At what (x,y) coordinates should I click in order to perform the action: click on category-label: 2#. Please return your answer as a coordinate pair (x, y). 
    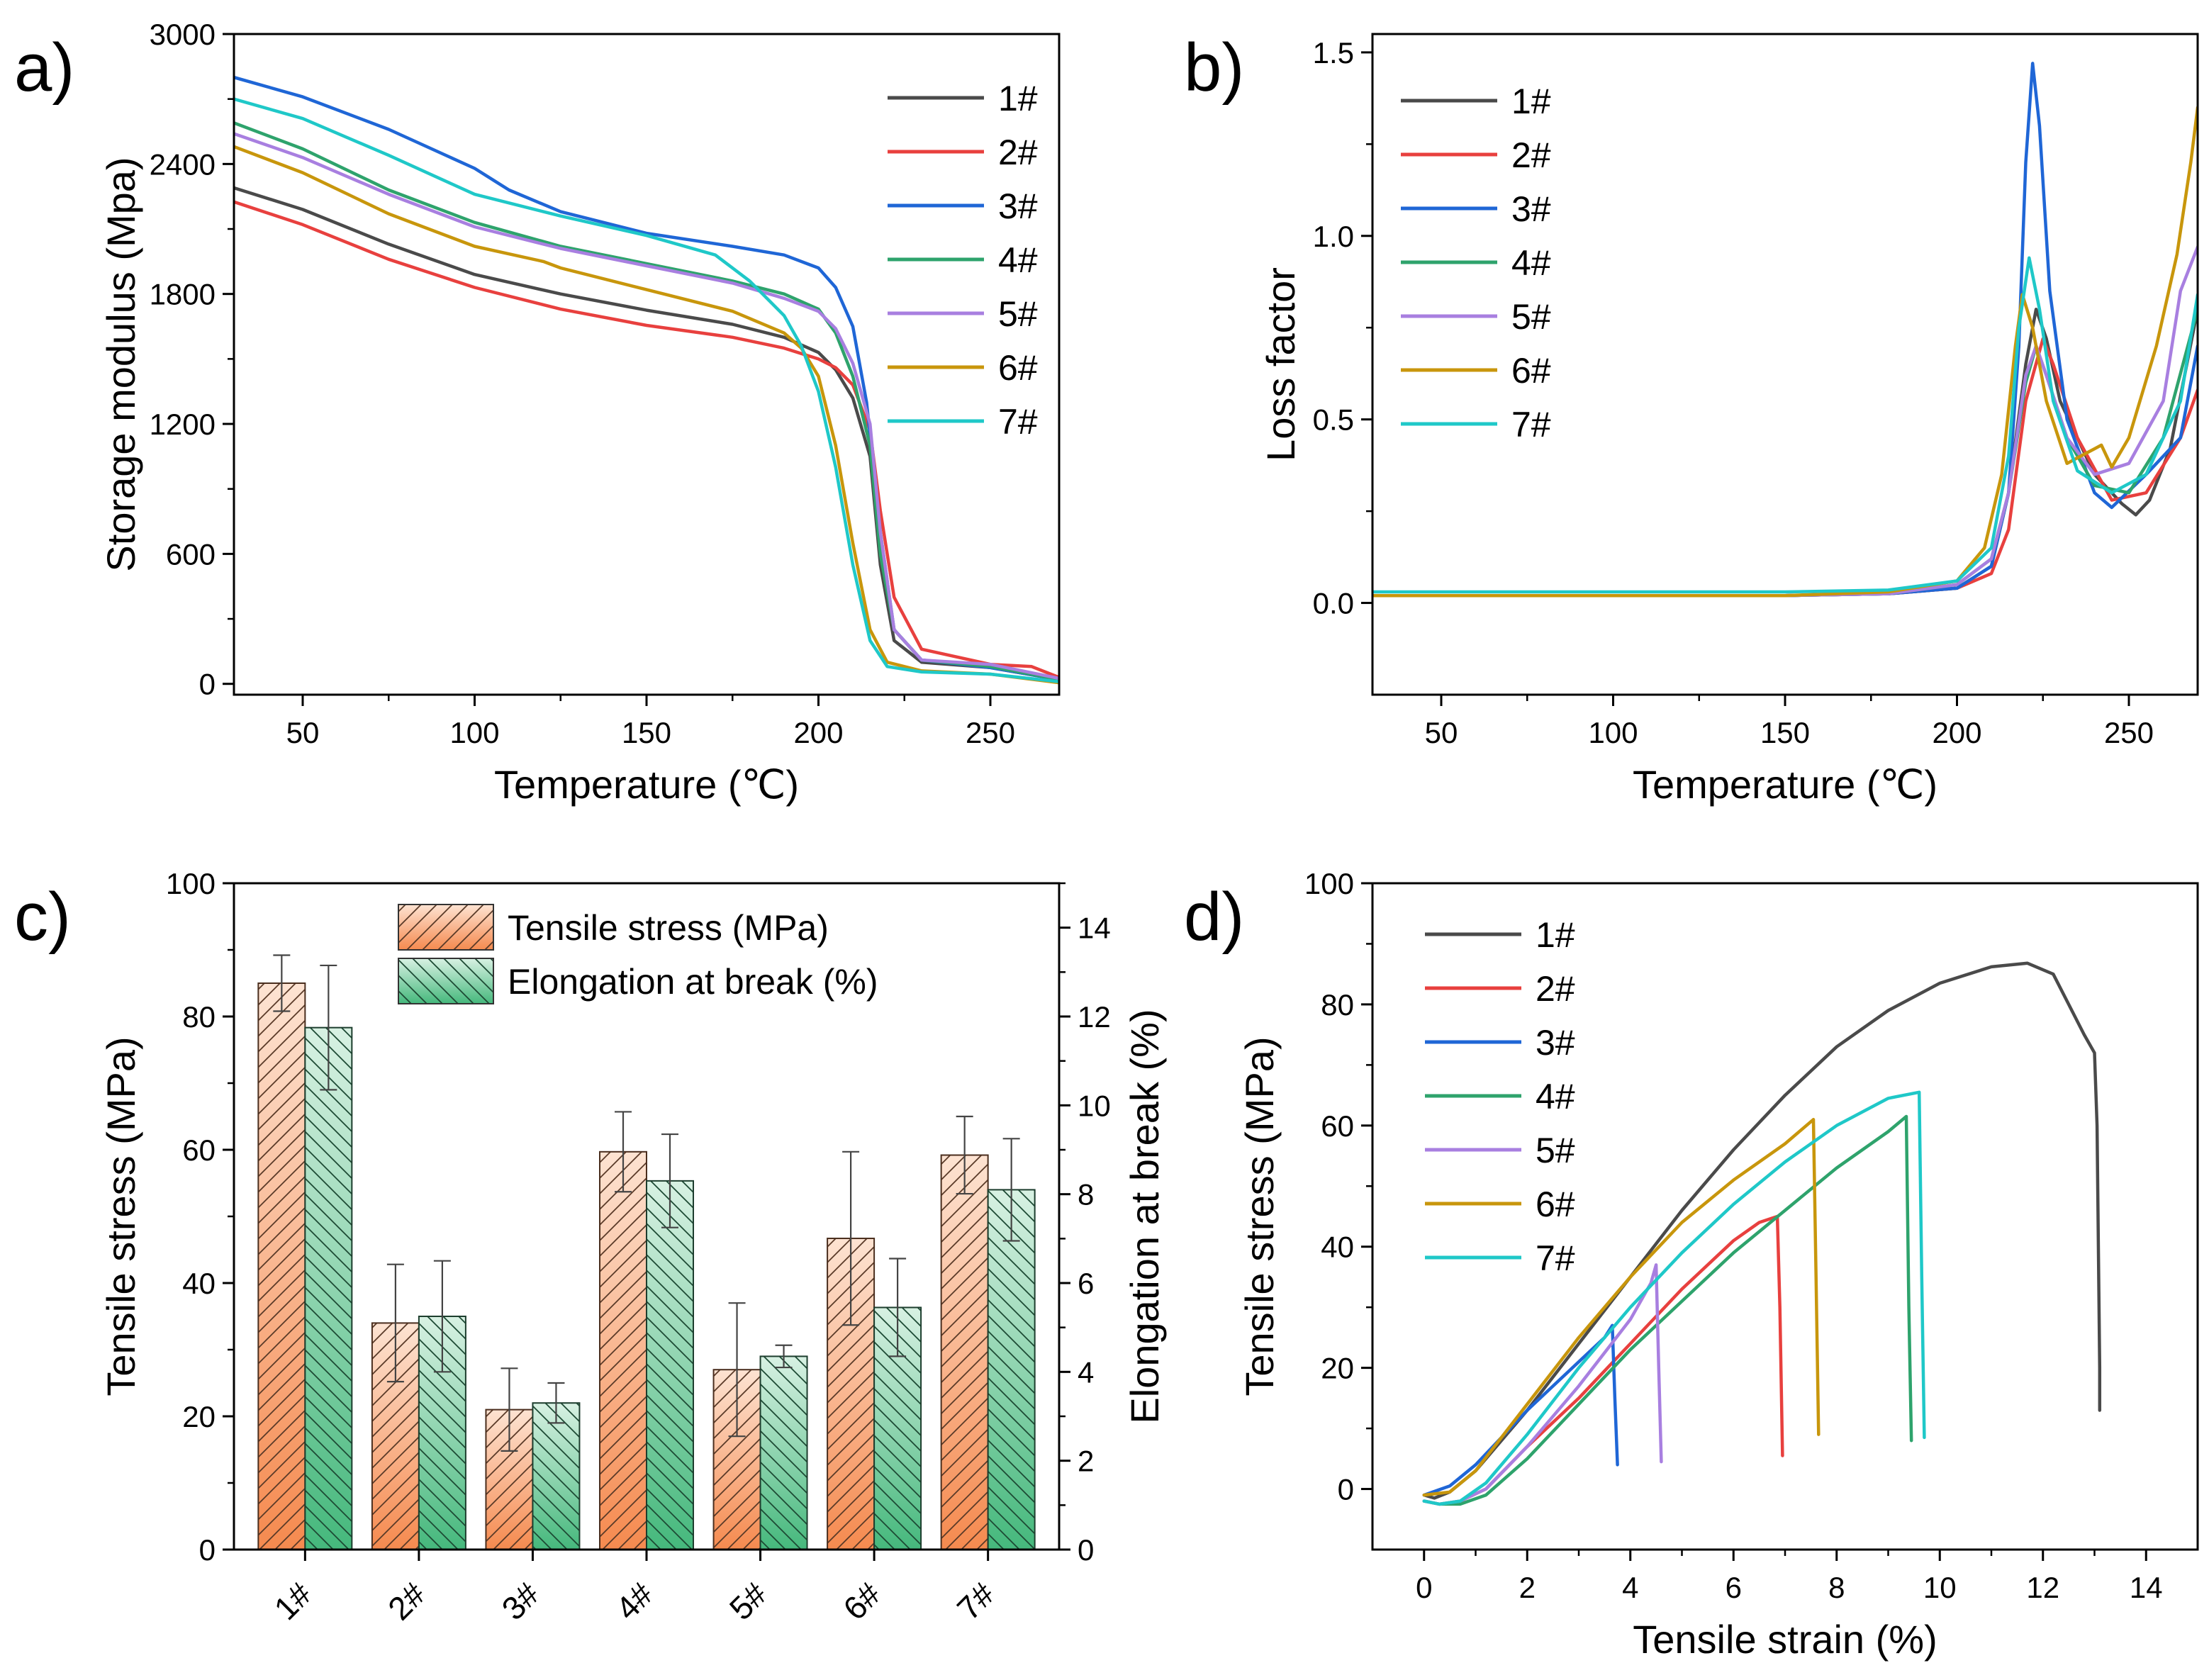
    Looking at the image, I should click on (406, 1601).